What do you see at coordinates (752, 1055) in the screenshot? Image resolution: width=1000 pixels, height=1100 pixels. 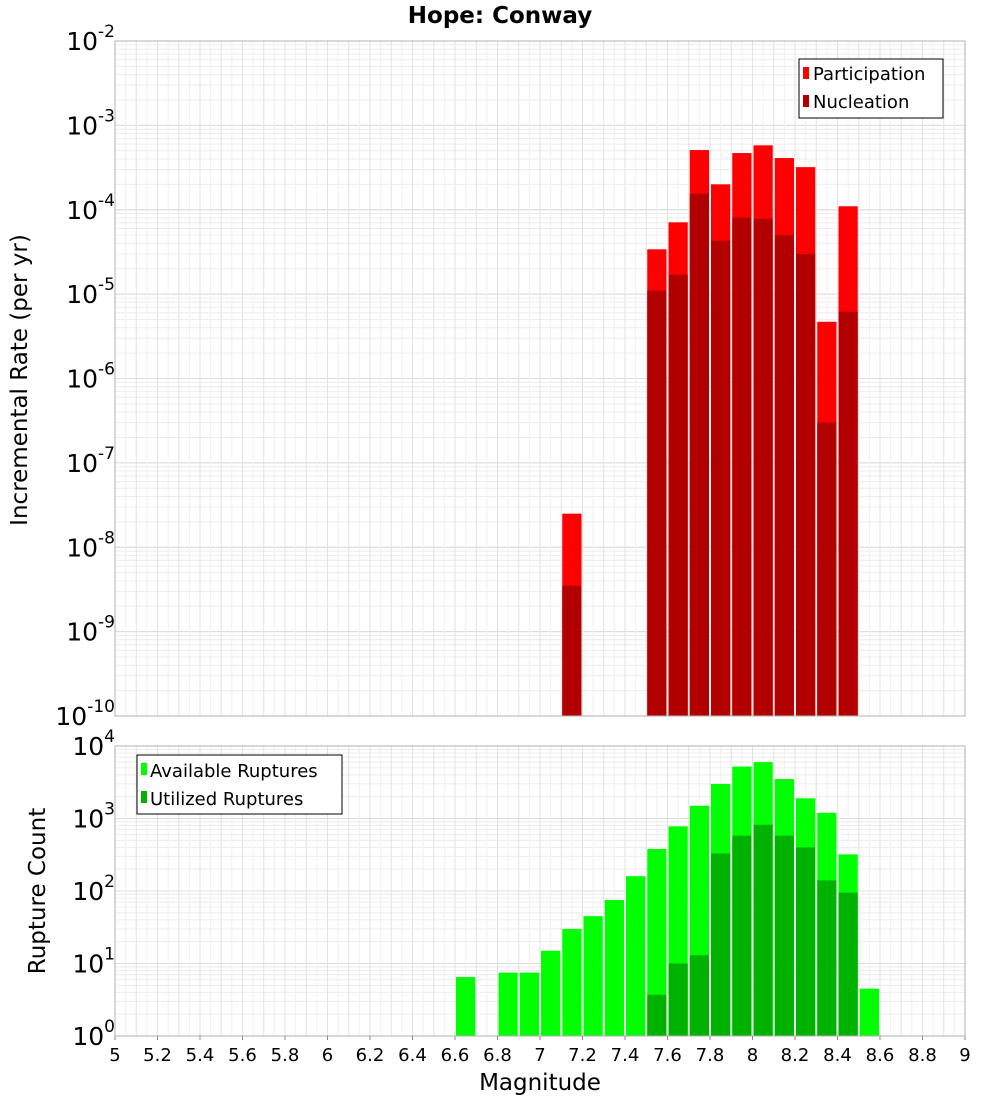 I see `x-tick-label: 8` at bounding box center [752, 1055].